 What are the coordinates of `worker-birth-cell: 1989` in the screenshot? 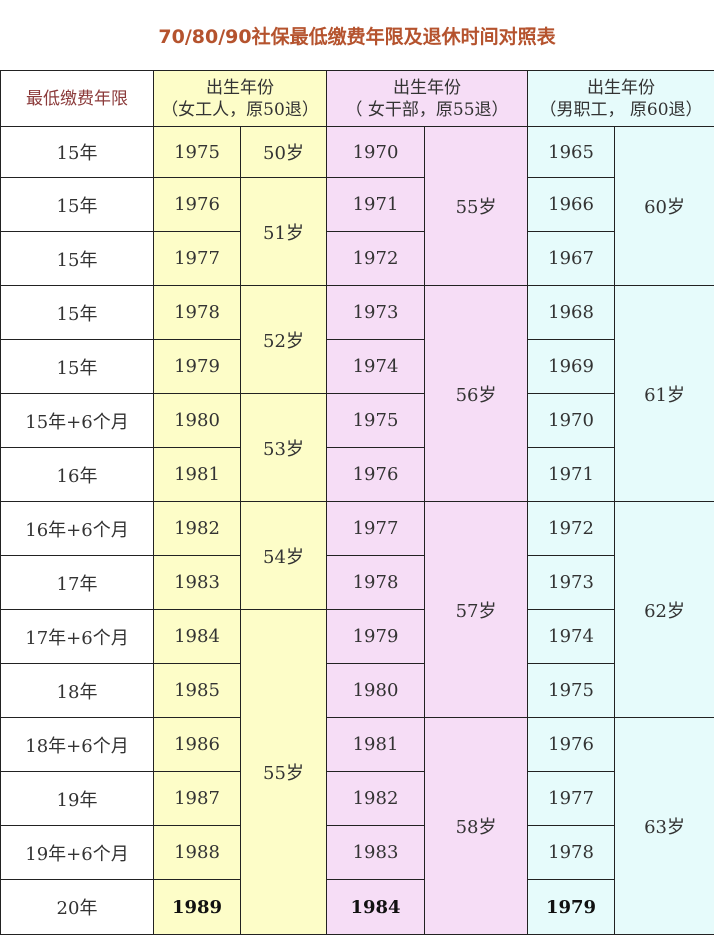 It's located at (197, 907).